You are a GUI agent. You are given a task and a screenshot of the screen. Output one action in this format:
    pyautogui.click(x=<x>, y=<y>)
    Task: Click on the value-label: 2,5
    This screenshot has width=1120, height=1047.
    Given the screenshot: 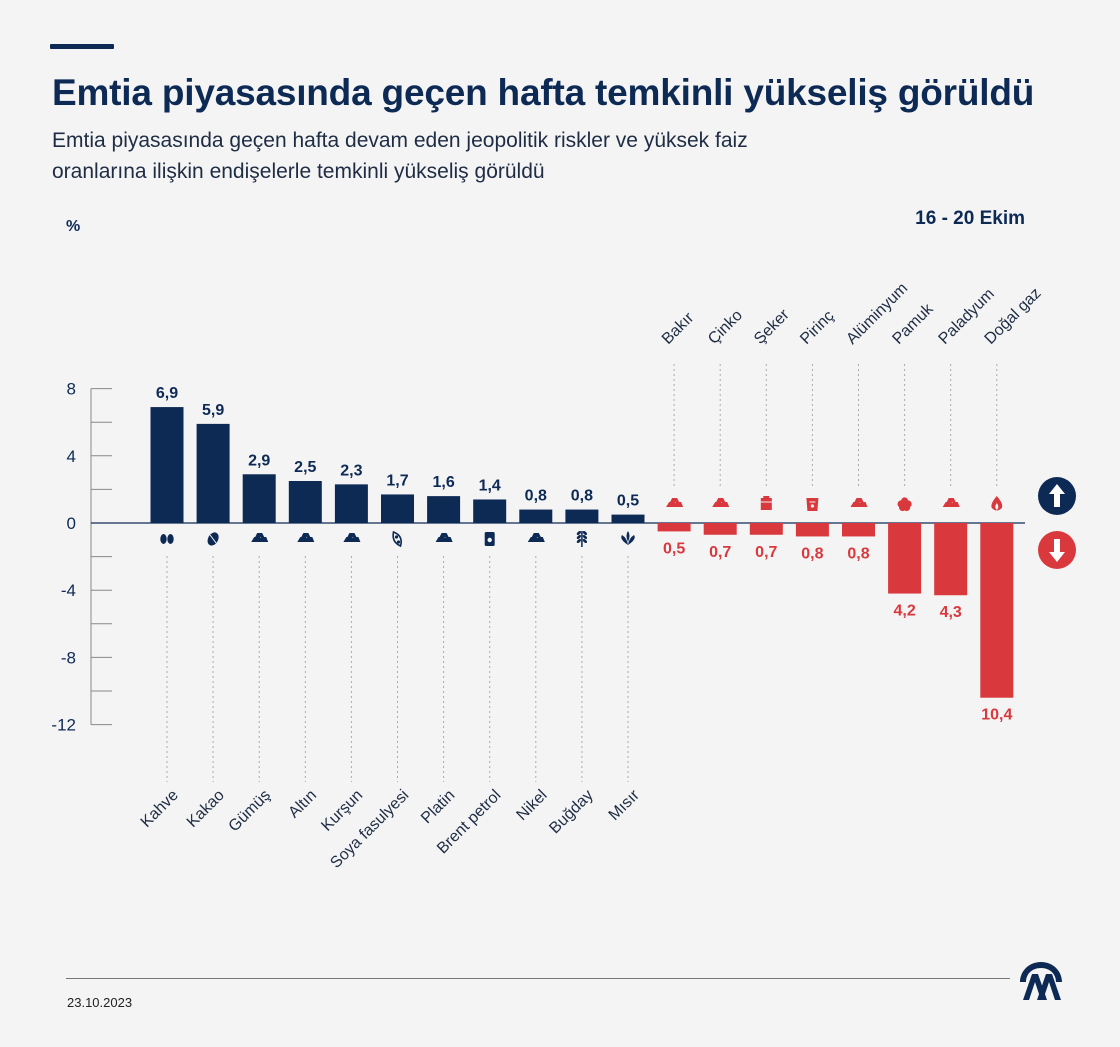 What is the action you would take?
    pyautogui.click(x=305, y=467)
    